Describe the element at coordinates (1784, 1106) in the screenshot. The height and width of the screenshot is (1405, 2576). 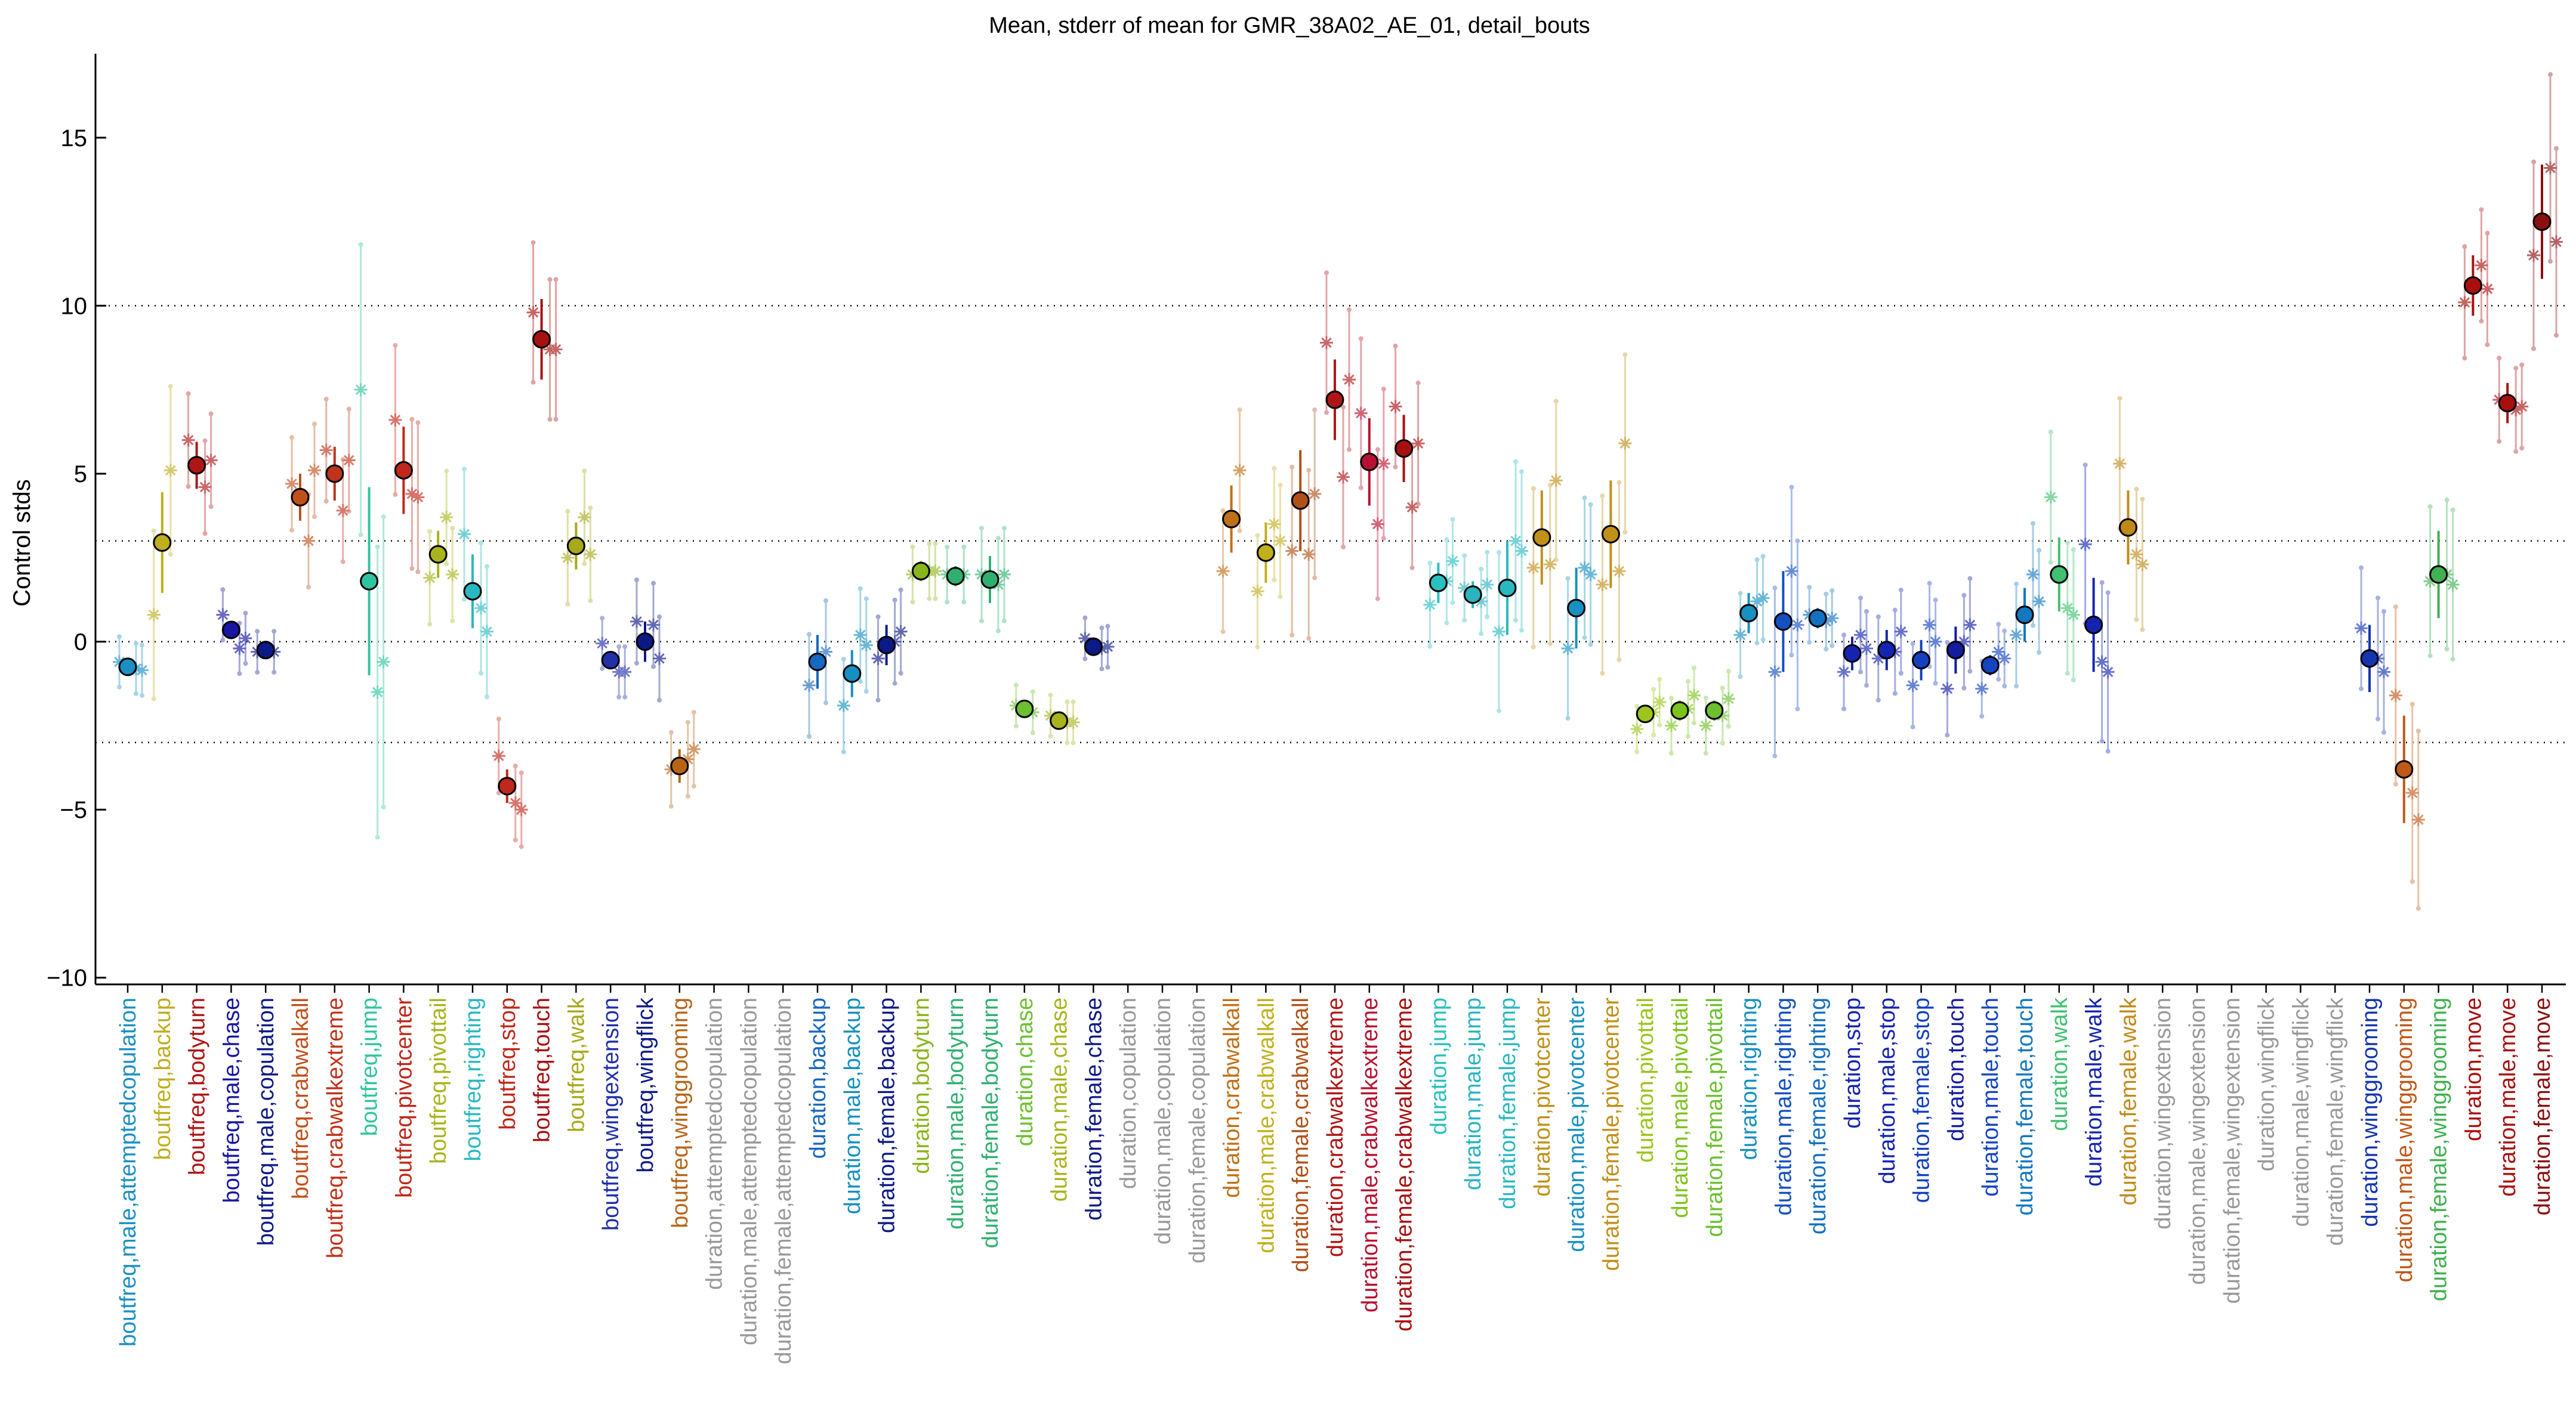
I see `x-tick-label: duration,male,righting` at that location.